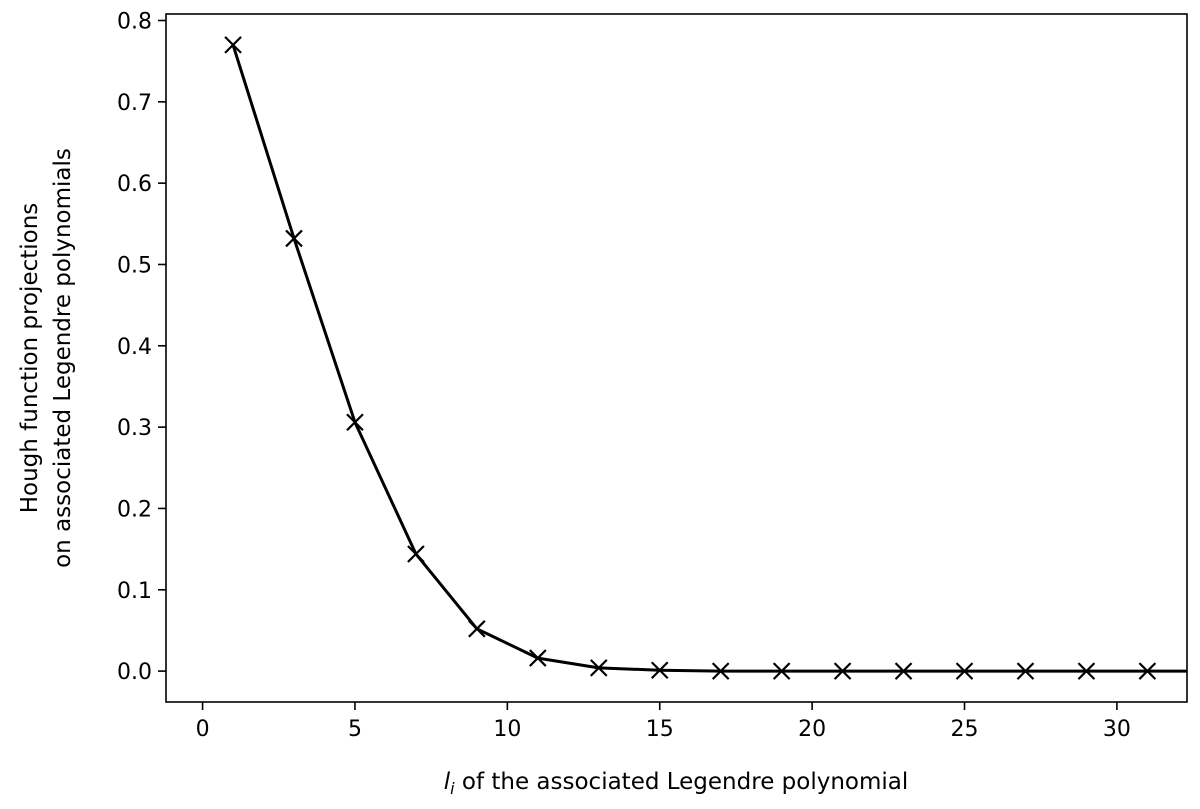  What do you see at coordinates (682, 782) in the screenshot?
I see `x-axis-label-text: of the associated Legendre polynomial` at bounding box center [682, 782].